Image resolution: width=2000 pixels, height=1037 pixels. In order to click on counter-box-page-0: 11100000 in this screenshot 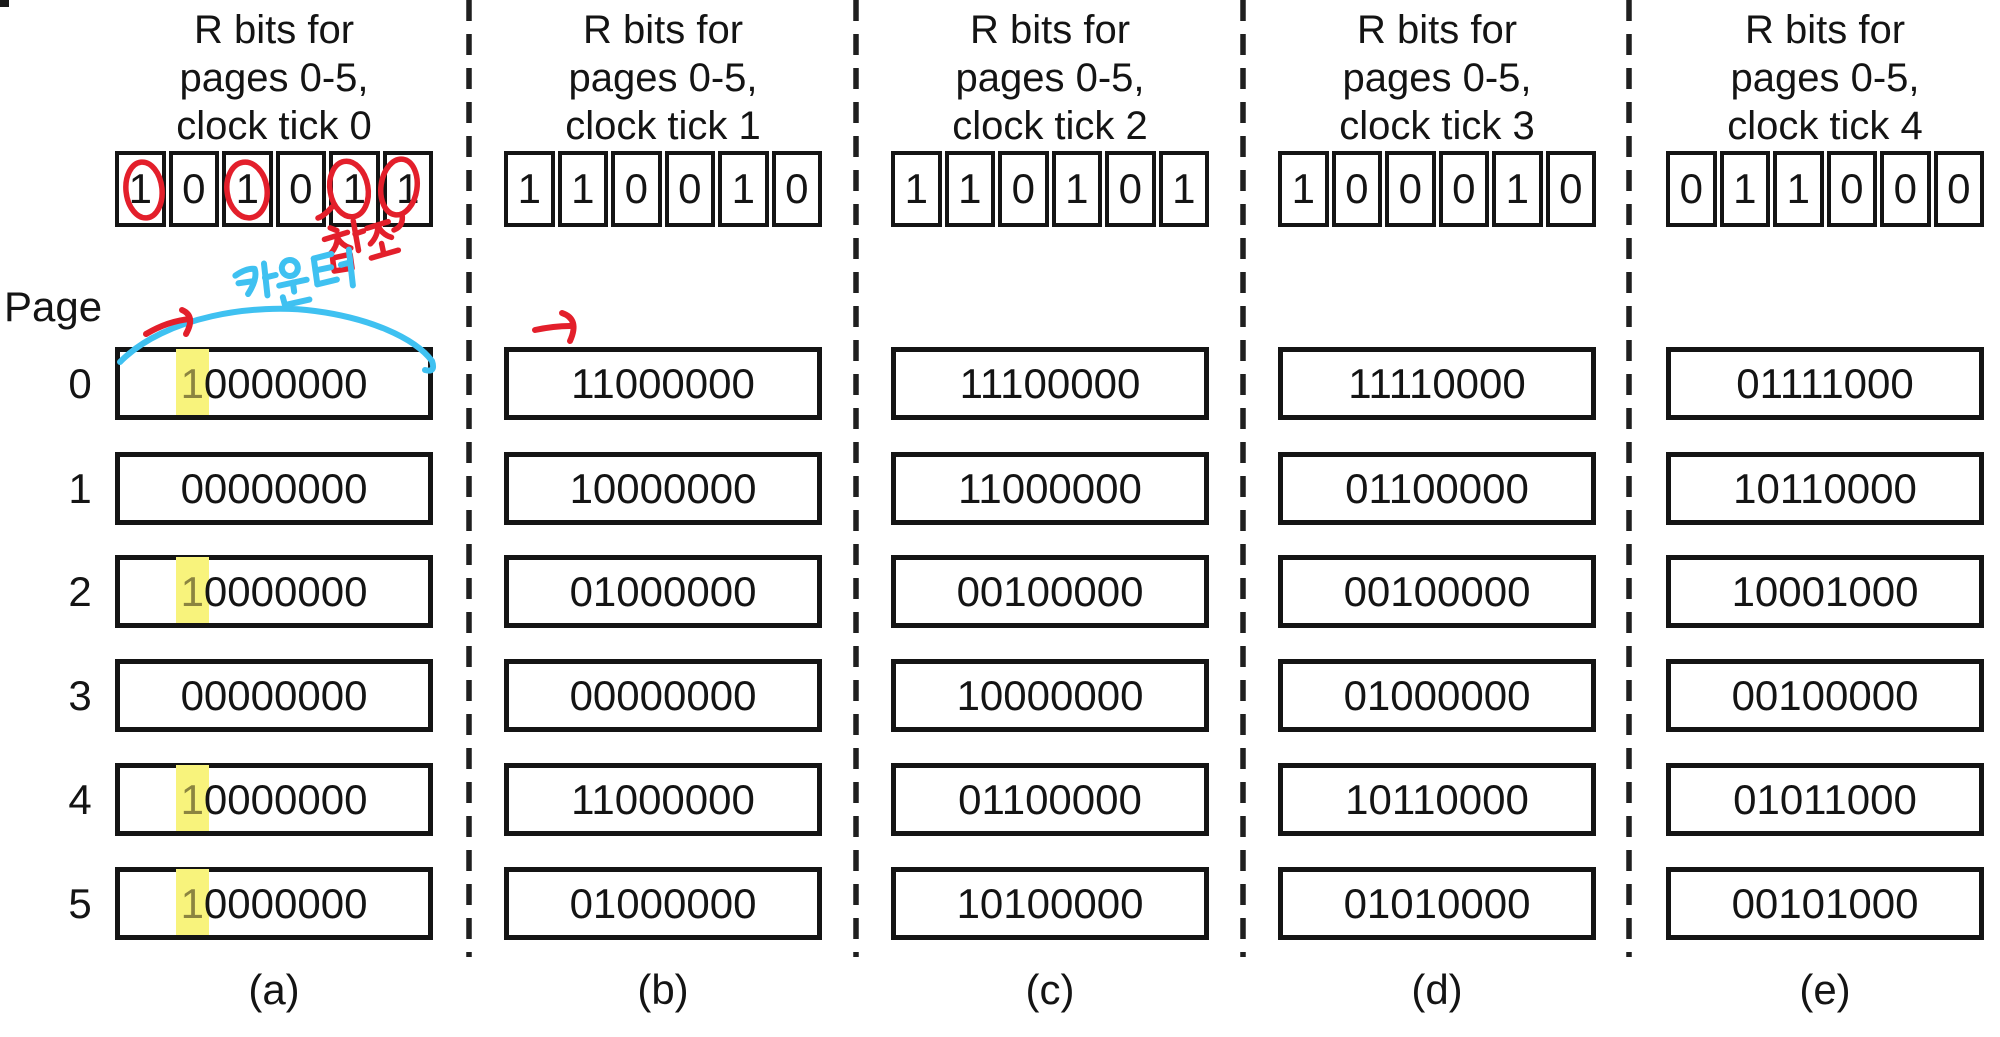, I will do `click(1050, 383)`.